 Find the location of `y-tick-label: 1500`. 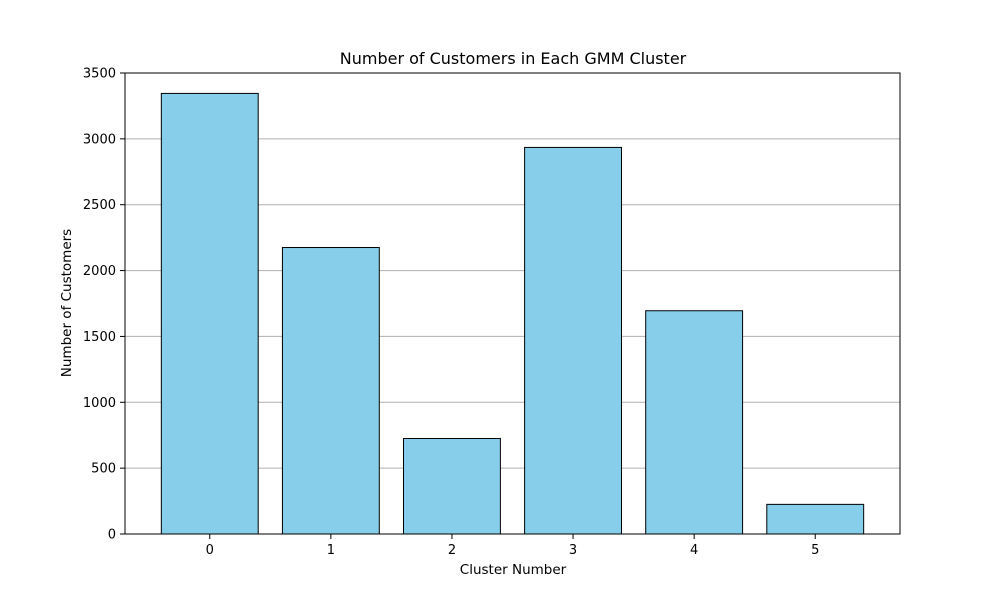

y-tick-label: 1500 is located at coordinates (99, 337).